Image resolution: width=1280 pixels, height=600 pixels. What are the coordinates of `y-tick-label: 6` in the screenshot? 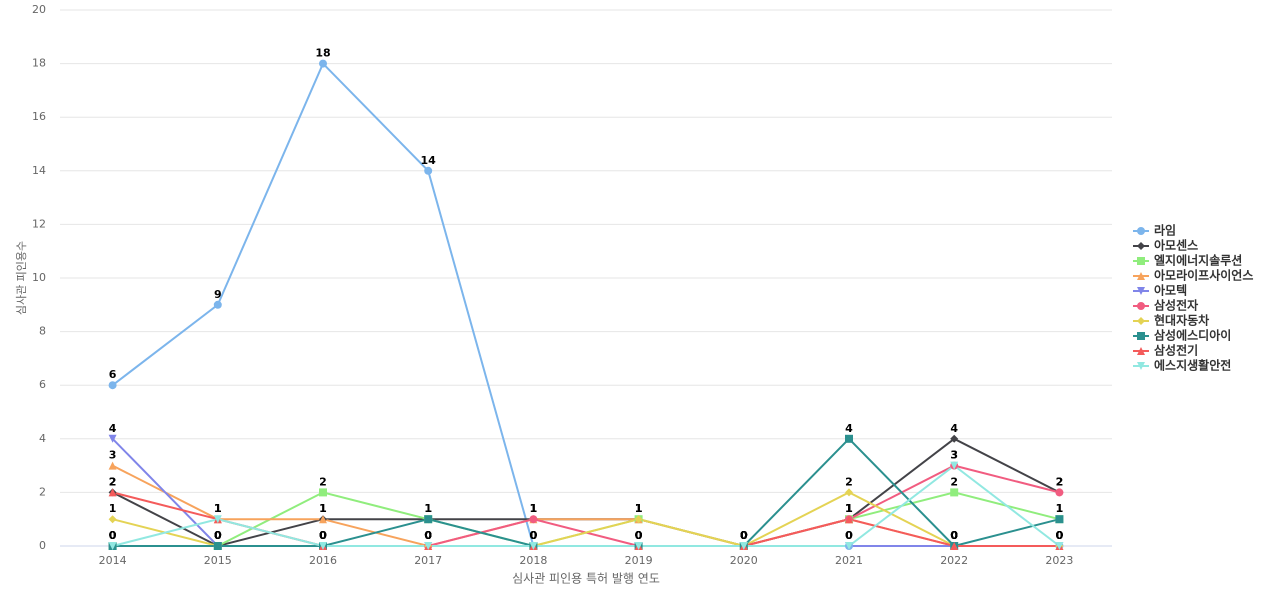 It's located at (42, 384).